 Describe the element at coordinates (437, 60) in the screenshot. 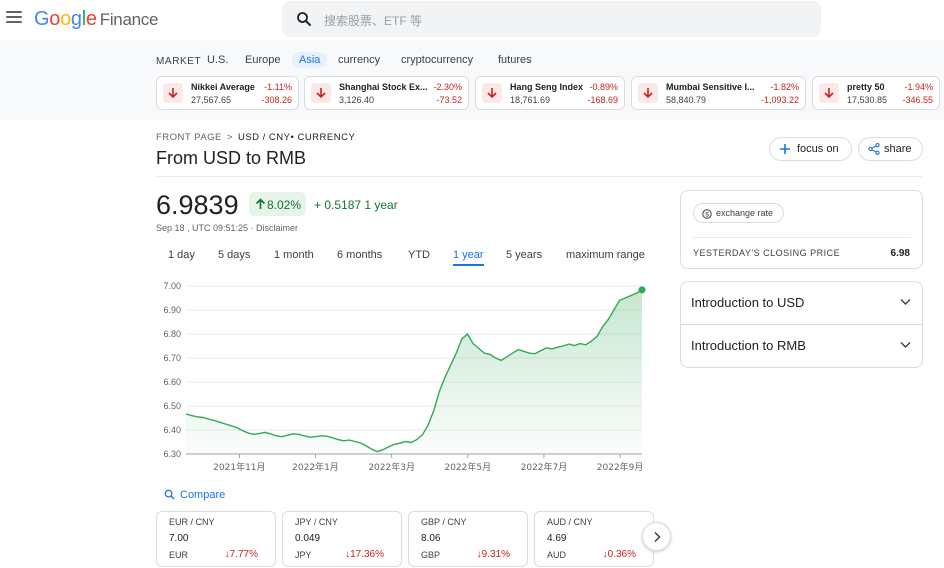

I see `market-tab-cryptocurrency: cryptocurrency` at that location.